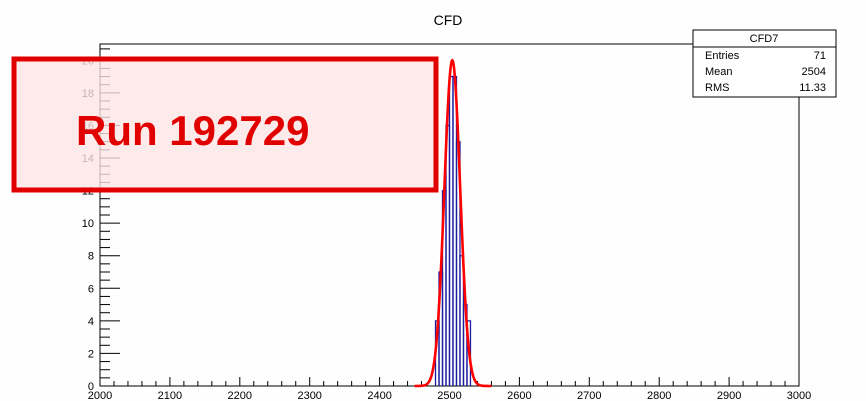 The height and width of the screenshot is (401, 866). Describe the element at coordinates (519, 395) in the screenshot. I see `x-tick-label: 2600` at that location.